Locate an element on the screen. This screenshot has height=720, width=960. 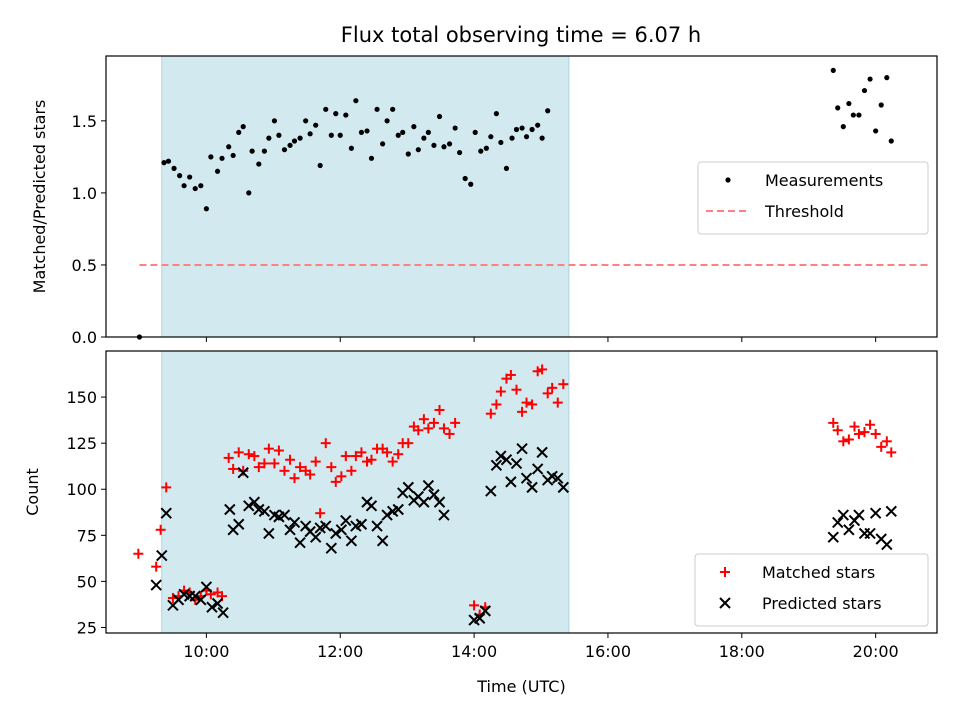
y-axis-label: Count is located at coordinates (32, 492).